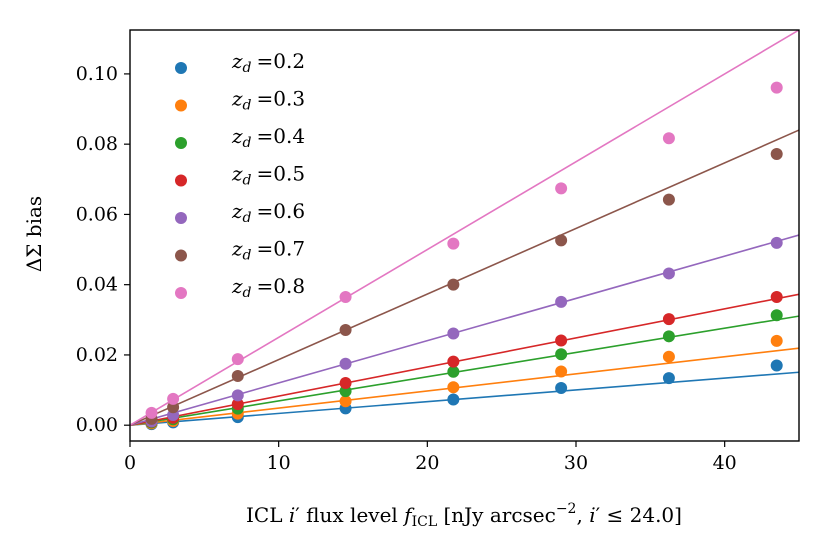 Image resolution: width=830 pixels, height=554 pixels. I want to click on y-tick-label: 0.10, so click(97, 74).